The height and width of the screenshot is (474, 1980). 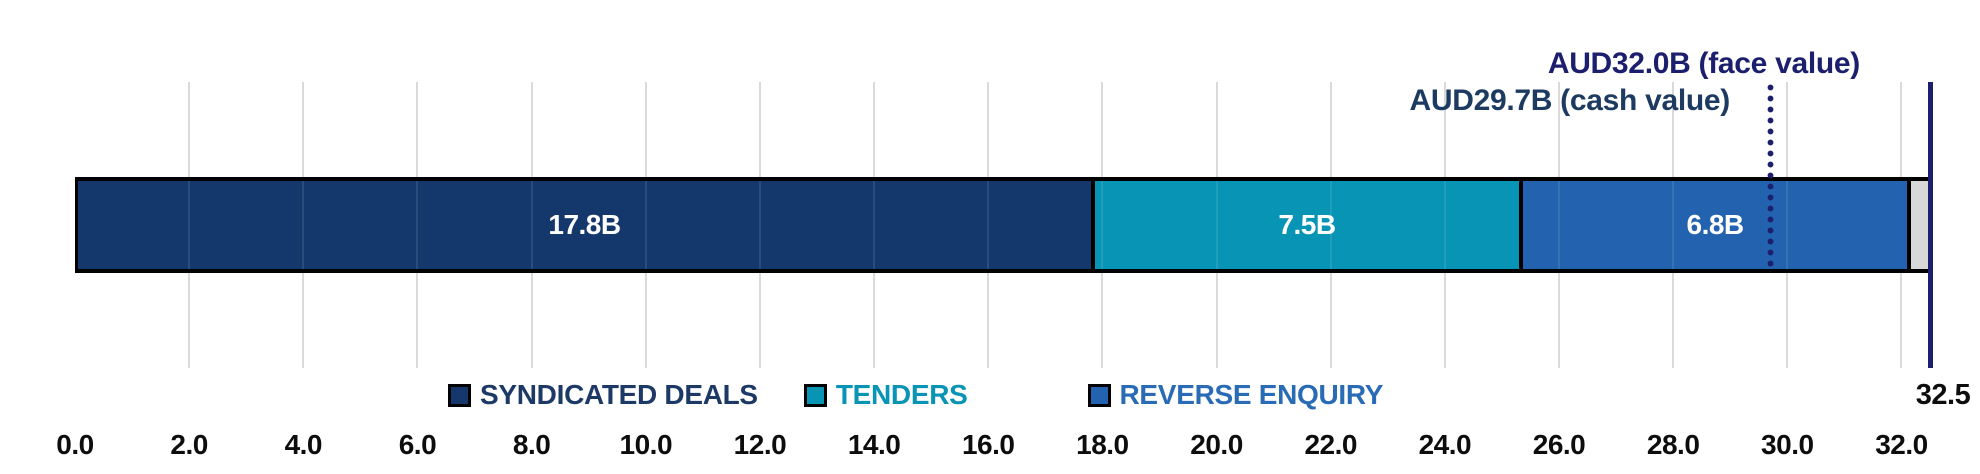 I want to click on legend-item-tenders: TENDERS, so click(x=885, y=395).